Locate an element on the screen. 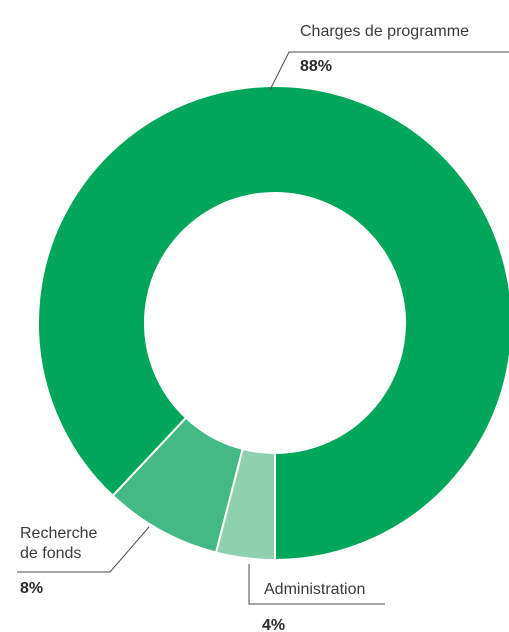 The image size is (509, 632). slice-value-programme: 88% is located at coordinates (316, 66).